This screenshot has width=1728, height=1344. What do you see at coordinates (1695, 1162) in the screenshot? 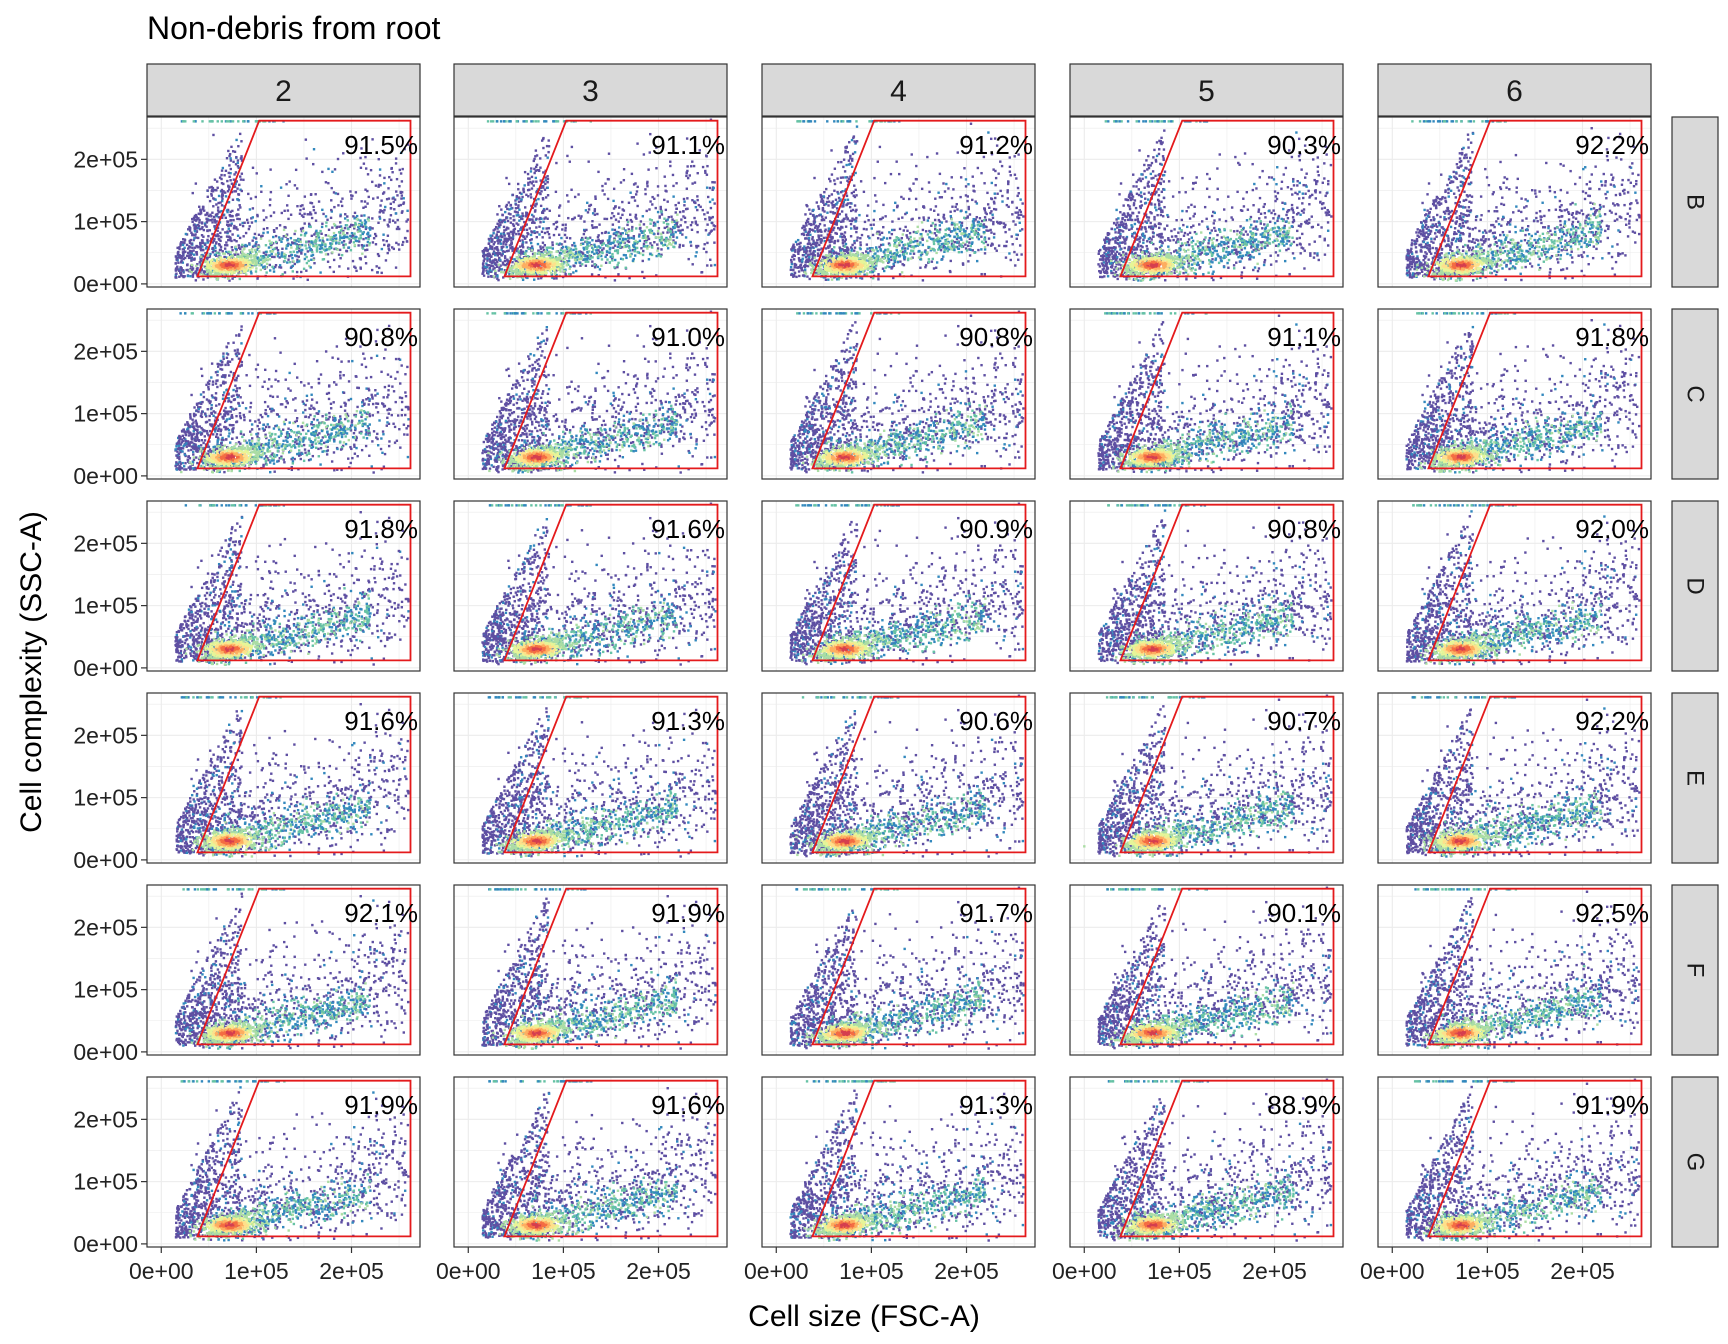
I see `row-strip-label: G` at bounding box center [1695, 1162].